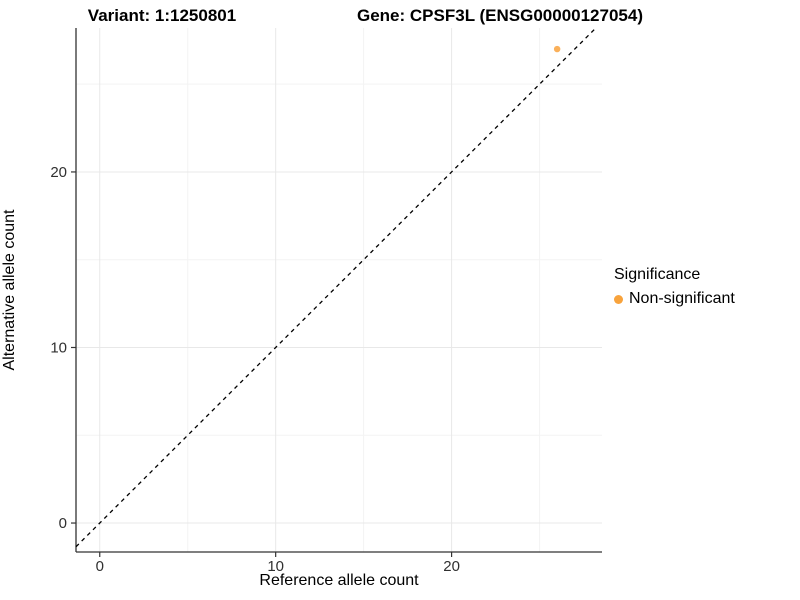  I want to click on x-tick-label: 0, so click(100, 566).